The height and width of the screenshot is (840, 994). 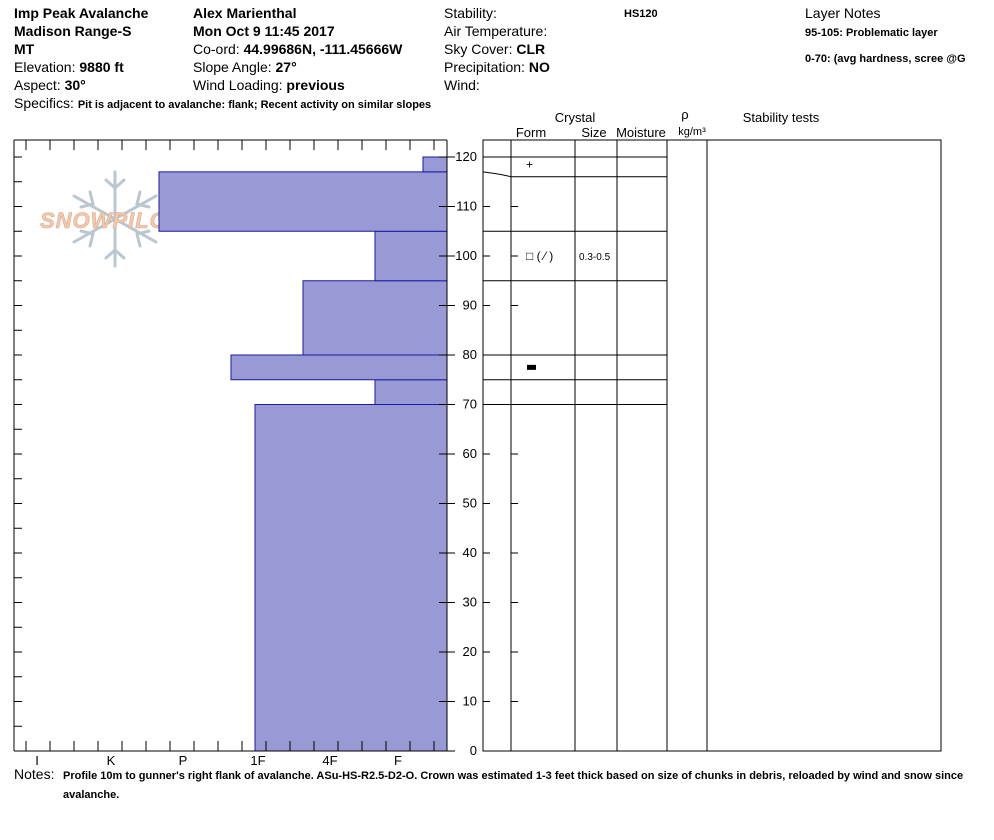 I want to click on density-symbol: ρ, so click(x=684, y=114).